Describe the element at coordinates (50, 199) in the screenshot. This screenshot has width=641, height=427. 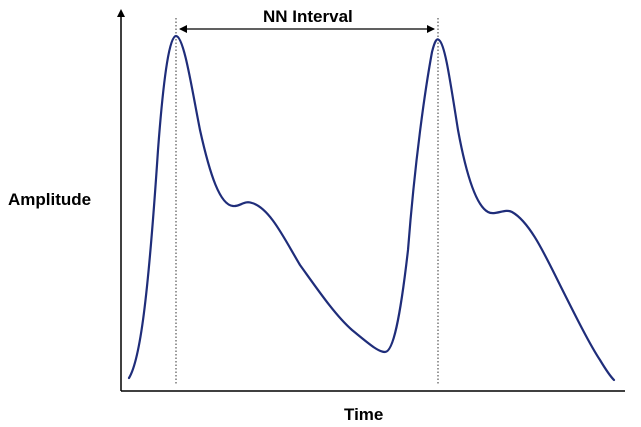
I see `y-axis-label: Amplitude` at that location.